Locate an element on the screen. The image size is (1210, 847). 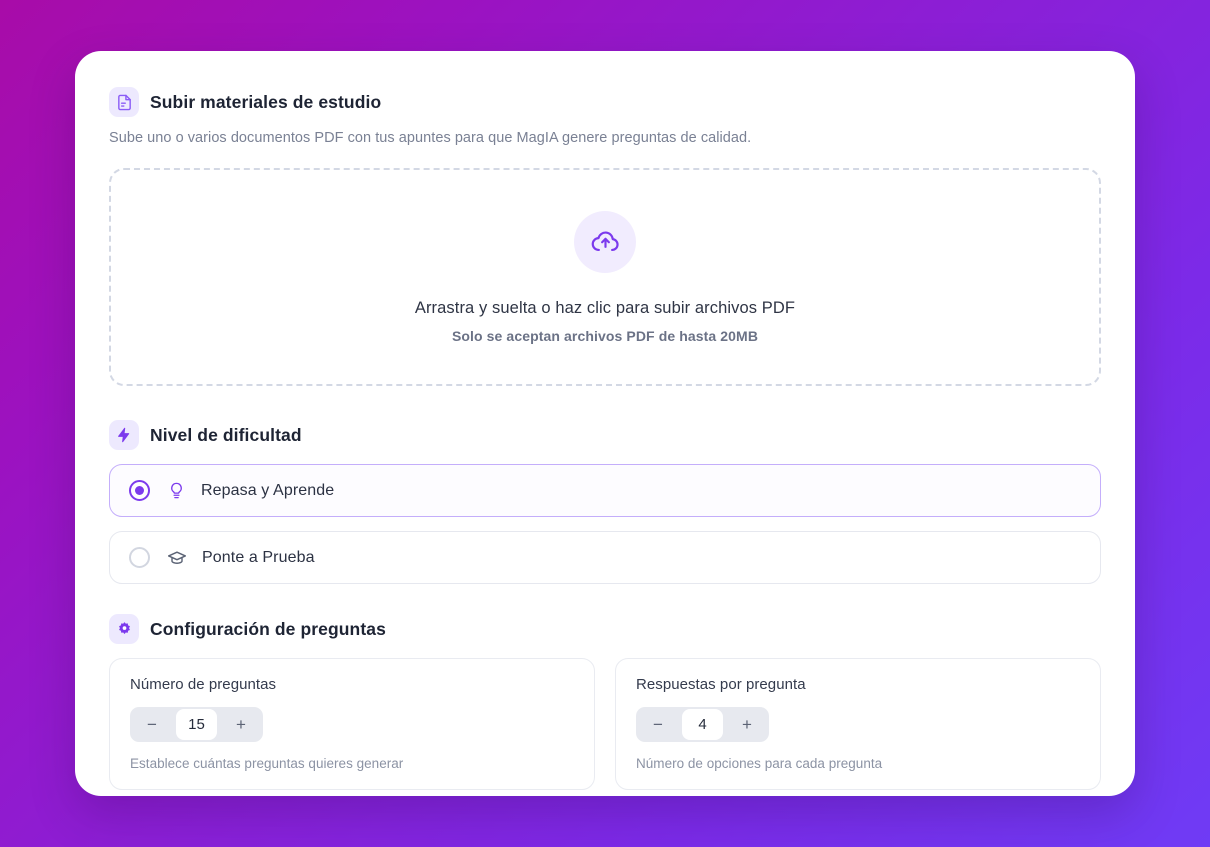
lightbulb-icon is located at coordinates (176, 490).